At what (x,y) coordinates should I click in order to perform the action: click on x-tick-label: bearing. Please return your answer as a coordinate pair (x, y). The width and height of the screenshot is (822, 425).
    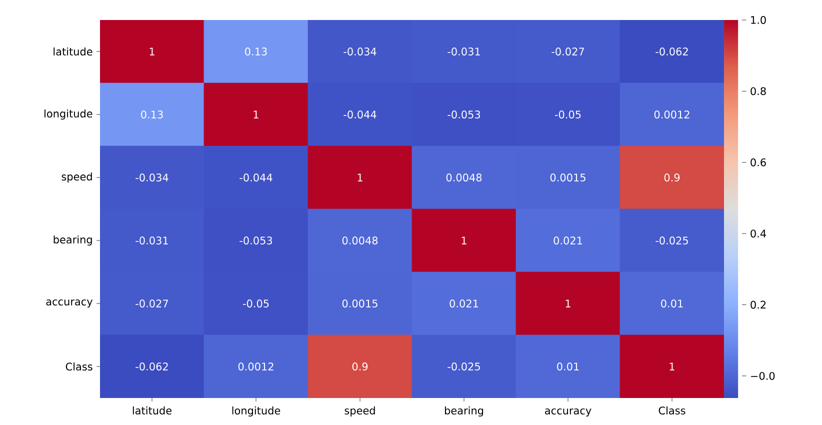
    Looking at the image, I should click on (464, 411).